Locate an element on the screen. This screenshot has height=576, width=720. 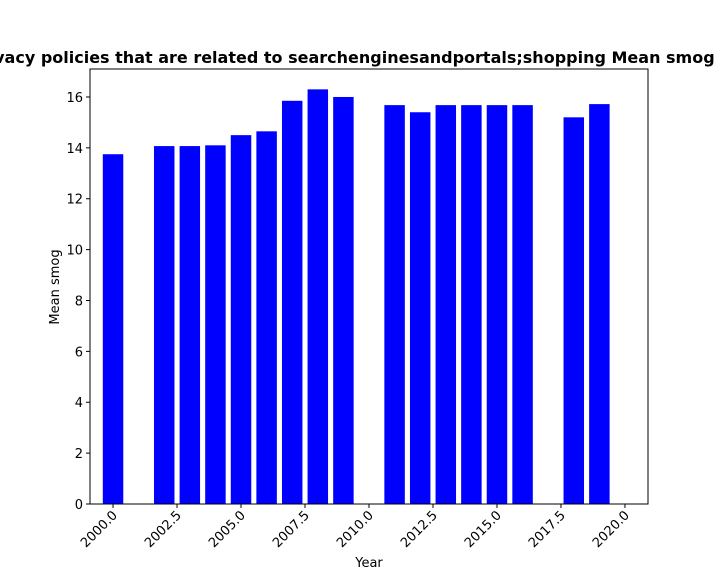
x-tick-label: 2007.5 is located at coordinates (291, 529).